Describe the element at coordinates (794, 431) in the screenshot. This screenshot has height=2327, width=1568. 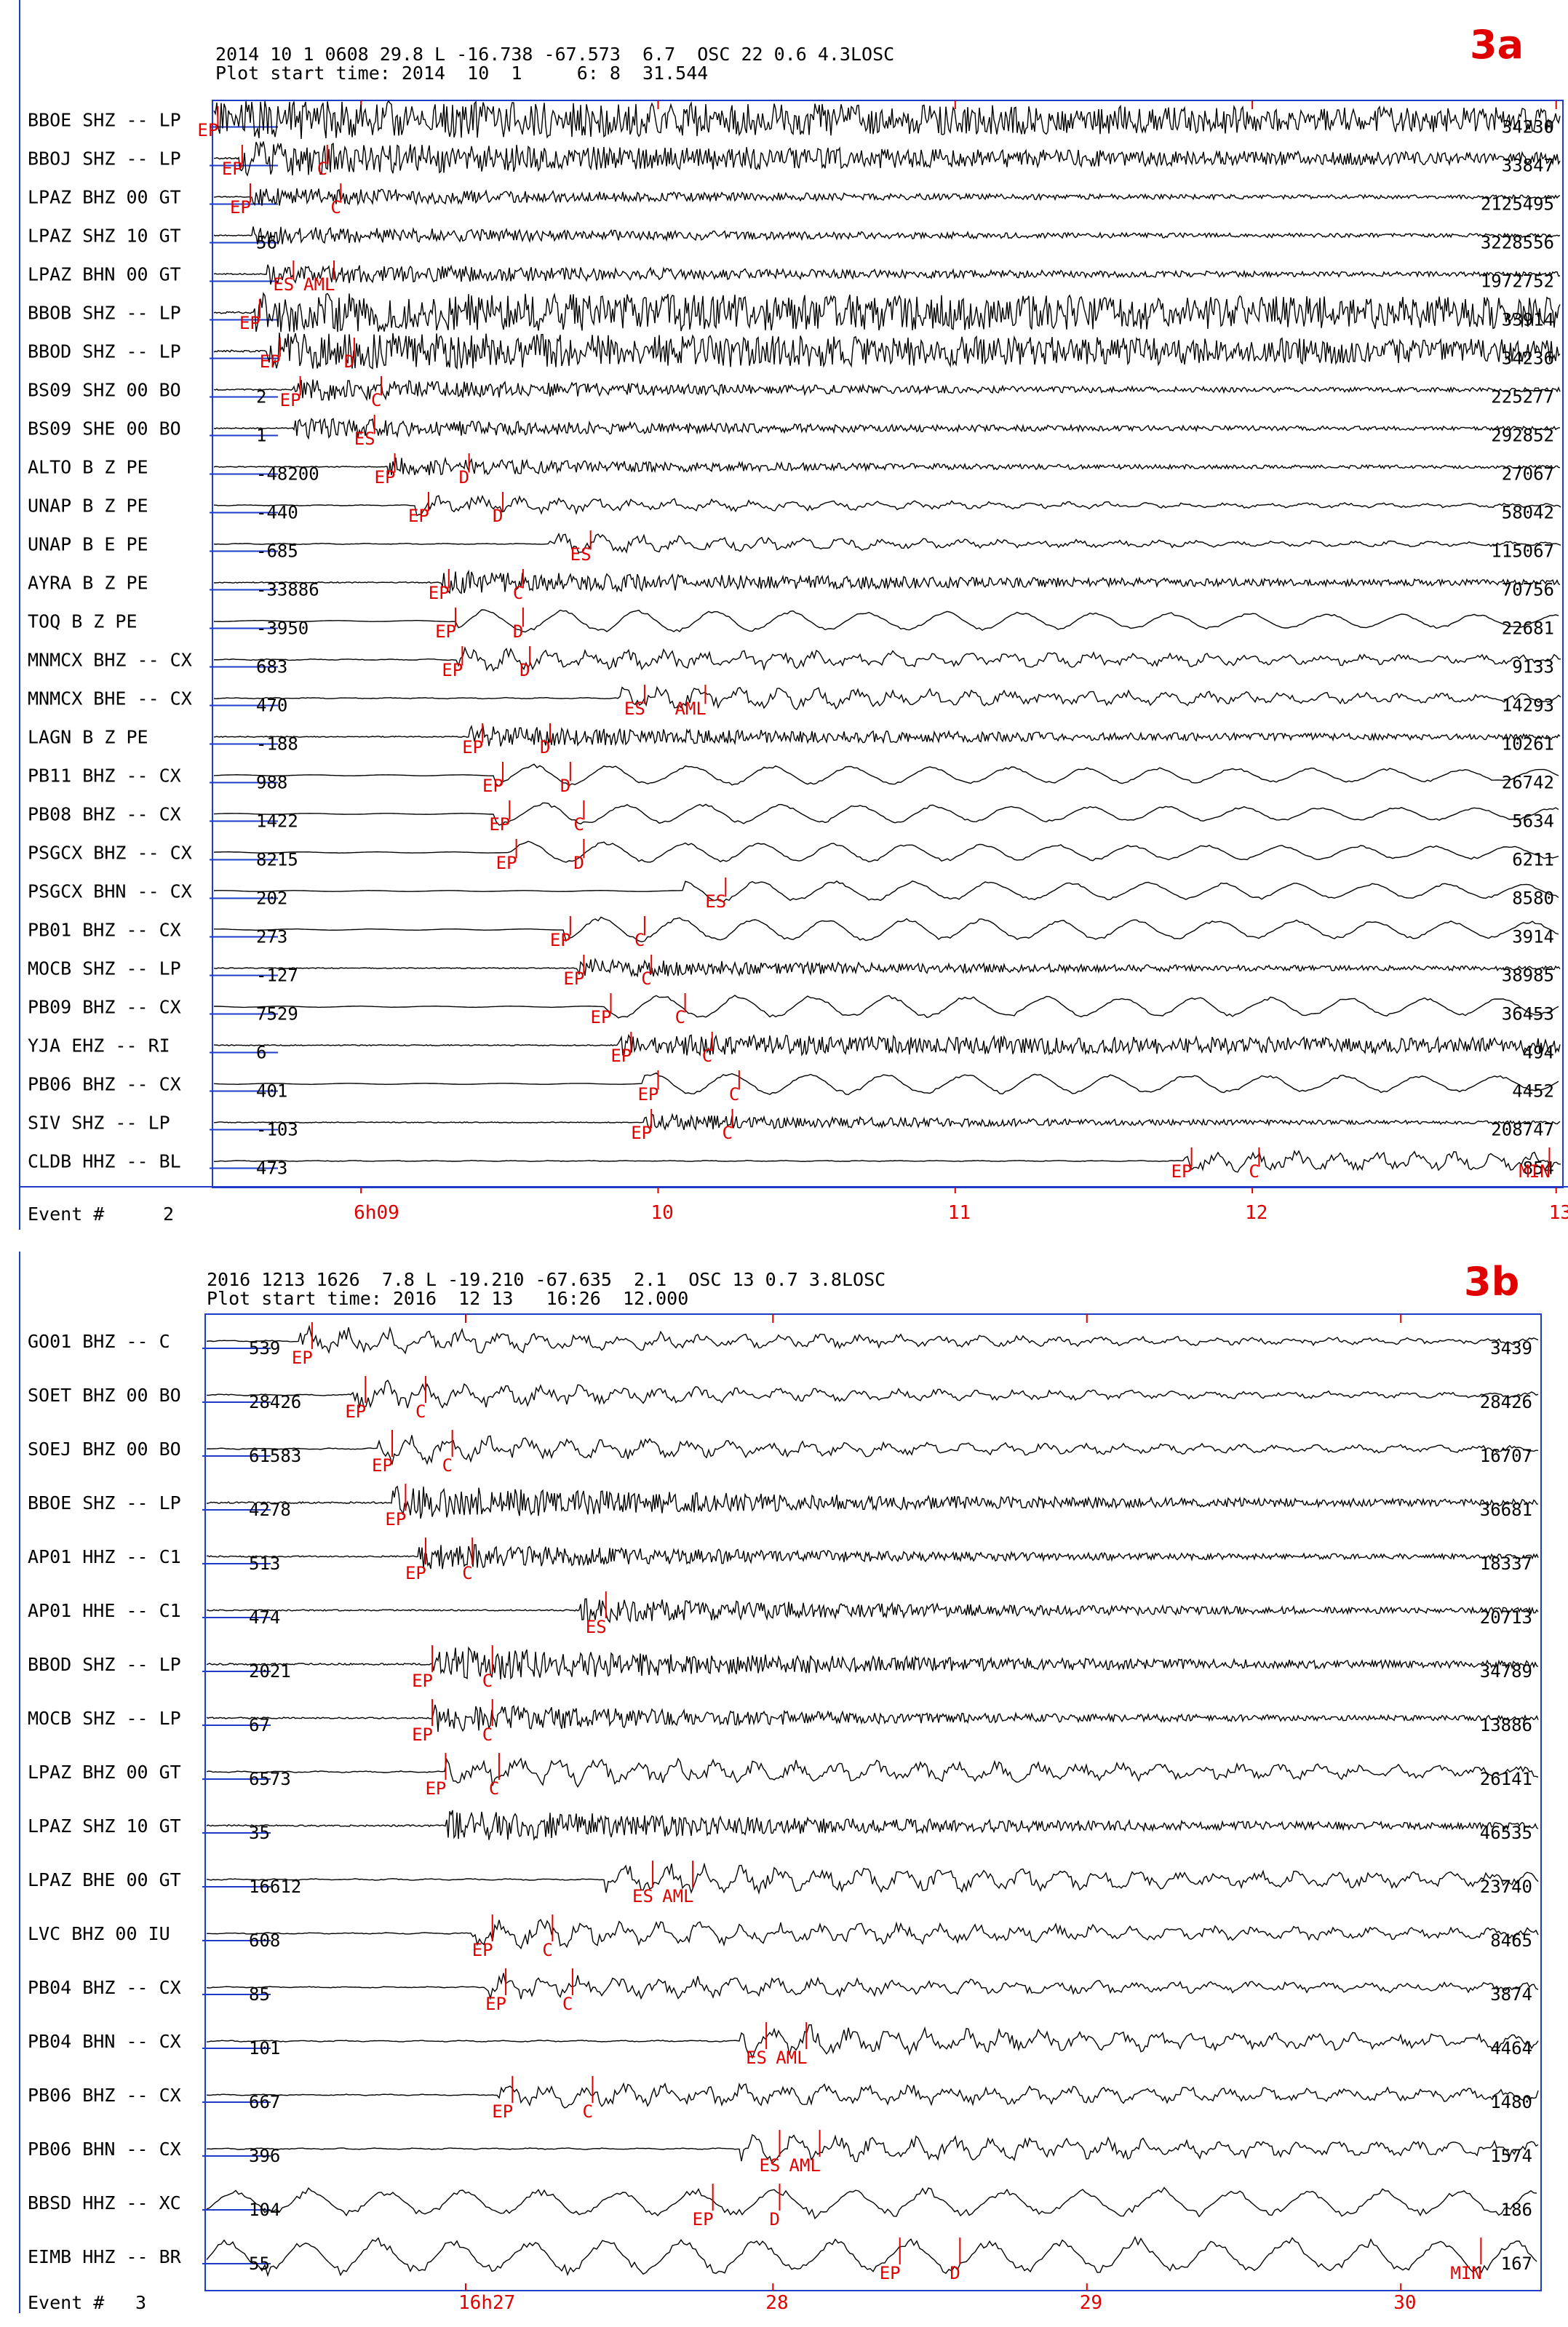
I see `trace-row: BS09 SHE 00 BO 1 292852 ES` at that location.